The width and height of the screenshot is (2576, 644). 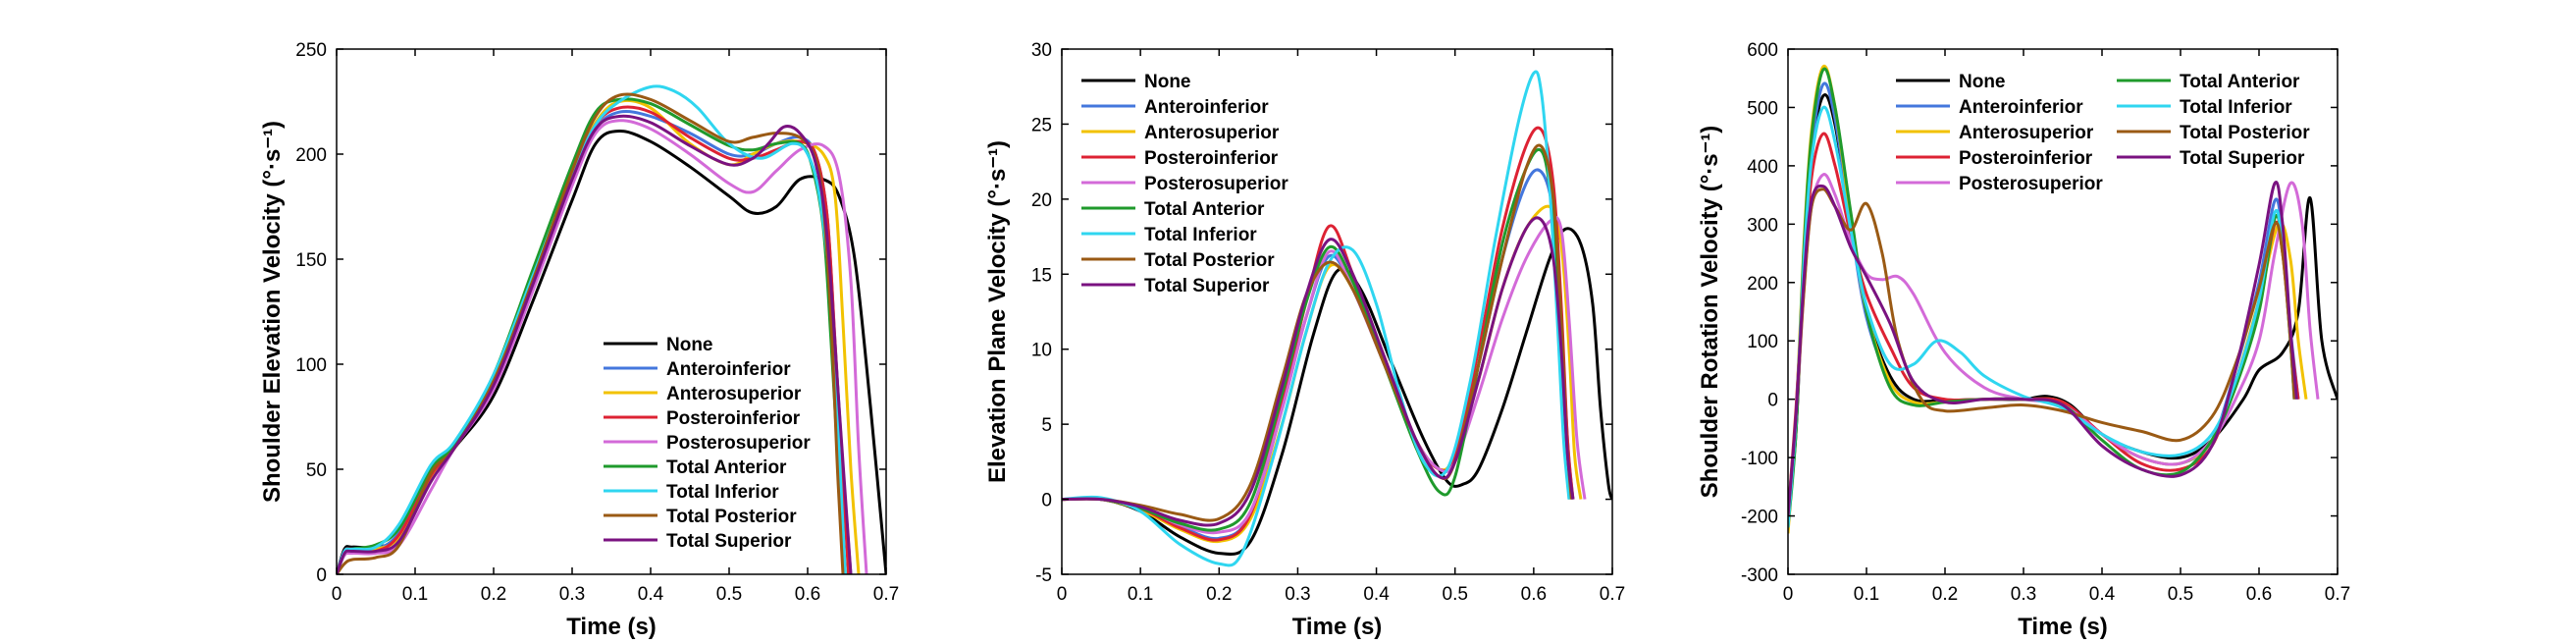 What do you see at coordinates (316, 470) in the screenshot?
I see `y-tick-label: 50` at bounding box center [316, 470].